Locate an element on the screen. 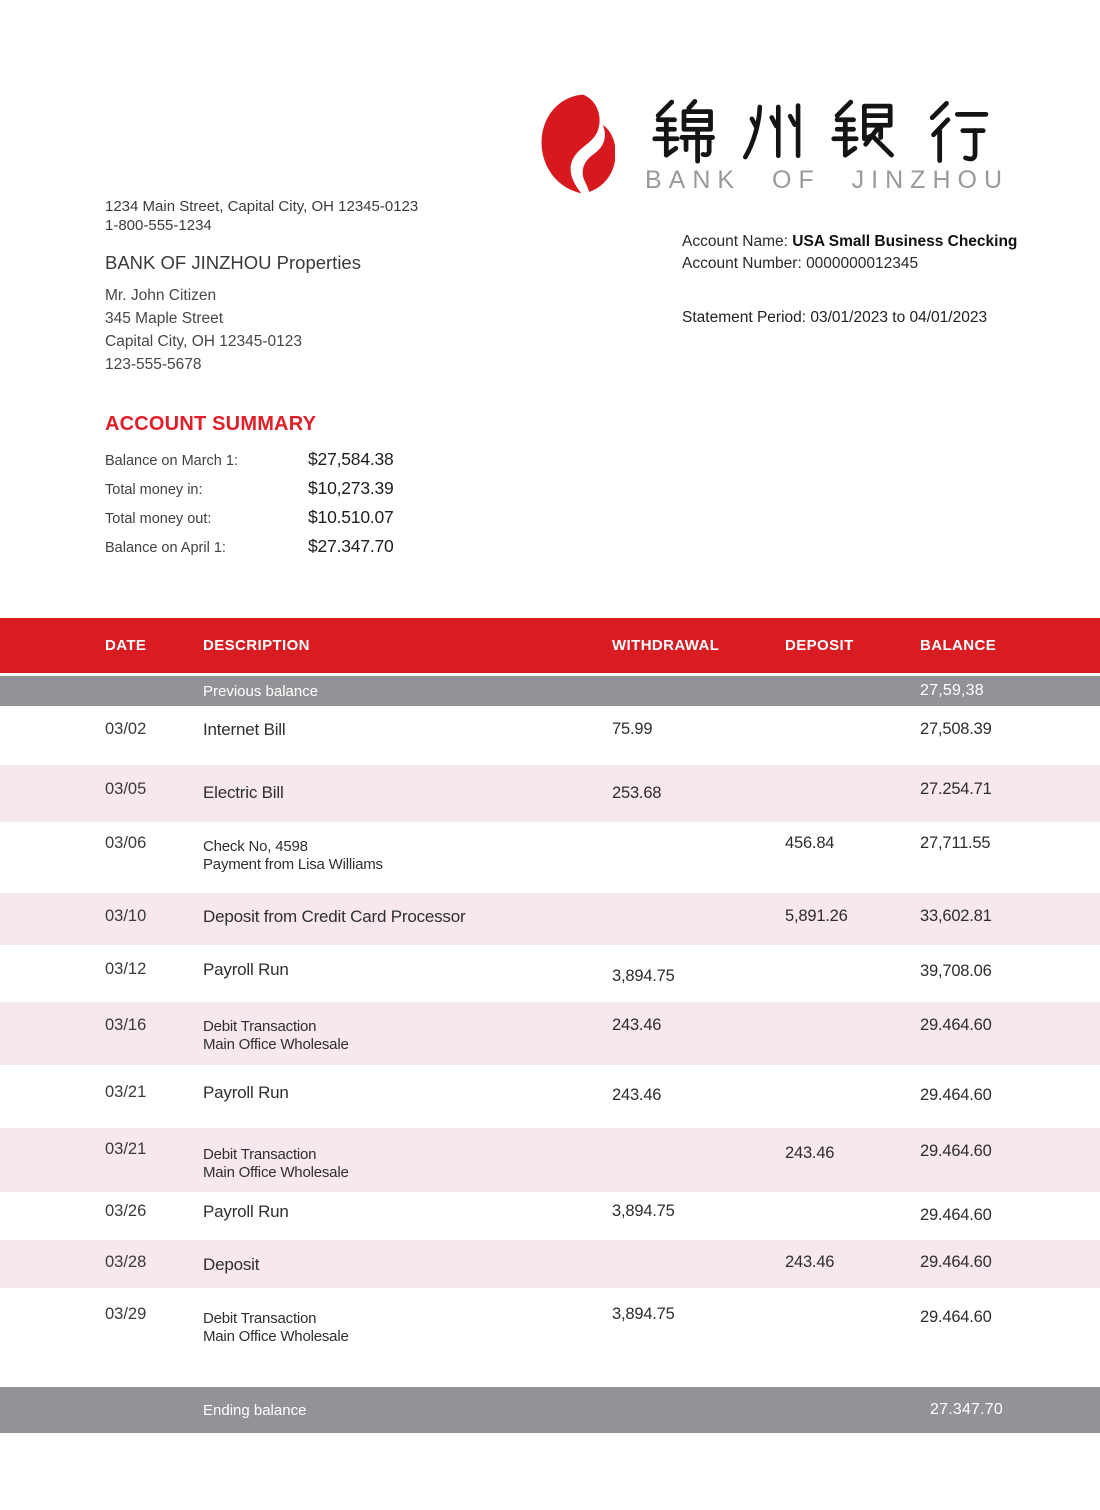 This screenshot has width=1100, height=1510. recipient-street: 345 Maple Street is located at coordinates (164, 318).